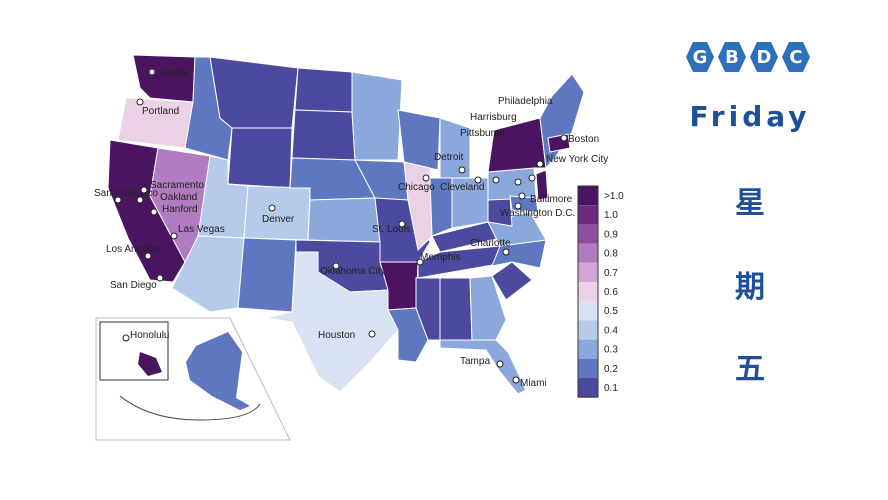 The height and width of the screenshot is (500, 888). Describe the element at coordinates (416, 187) in the screenshot. I see `svg-text: Chicago` at that location.